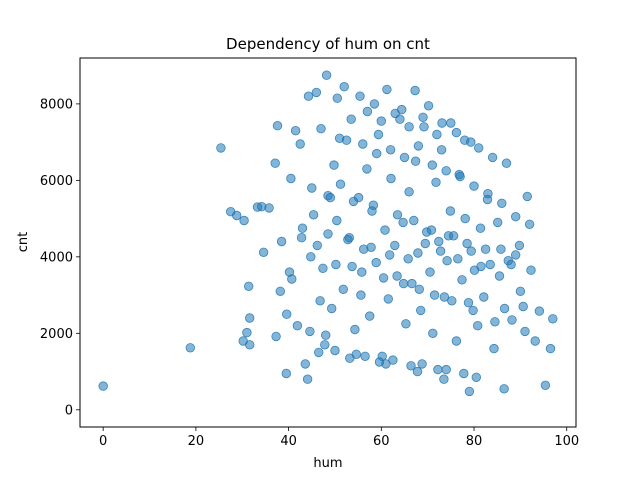  Describe the element at coordinates (196, 441) in the screenshot. I see `x-tick-label: 20` at that location.